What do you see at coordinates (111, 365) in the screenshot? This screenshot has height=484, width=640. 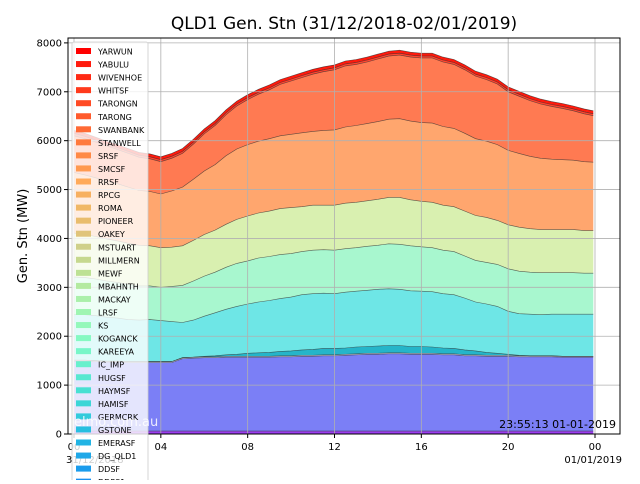 I see `legend-label-24: IC_IMP` at bounding box center [111, 365].